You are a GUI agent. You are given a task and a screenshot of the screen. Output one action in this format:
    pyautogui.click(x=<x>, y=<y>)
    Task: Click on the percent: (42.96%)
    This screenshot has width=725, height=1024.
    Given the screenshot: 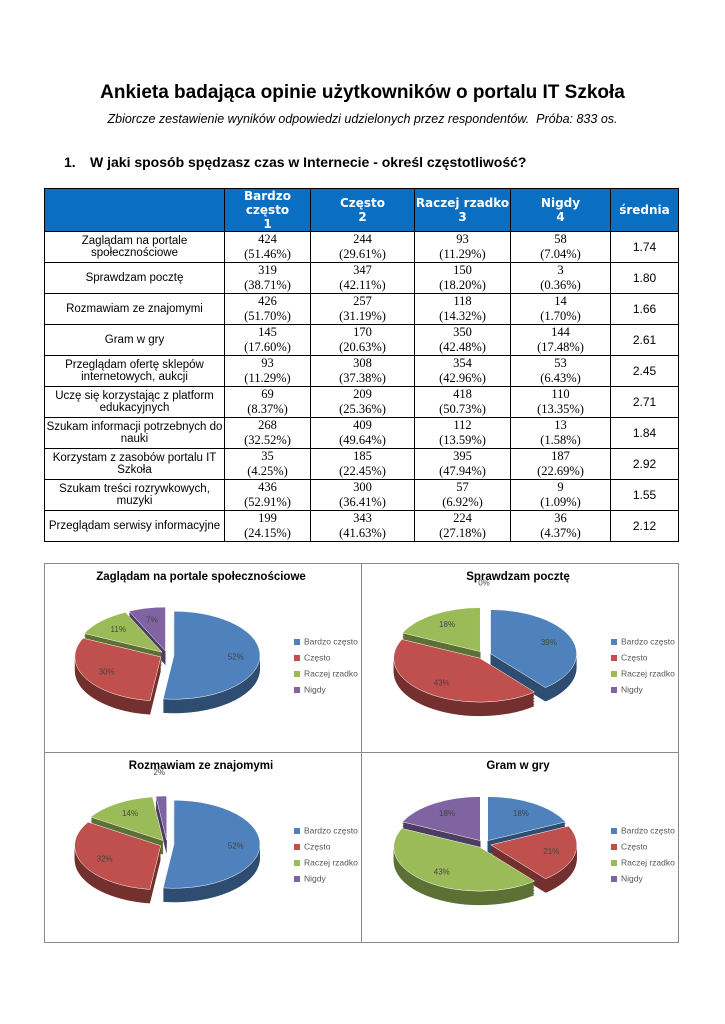 What is the action you would take?
    pyautogui.click(x=462, y=378)
    